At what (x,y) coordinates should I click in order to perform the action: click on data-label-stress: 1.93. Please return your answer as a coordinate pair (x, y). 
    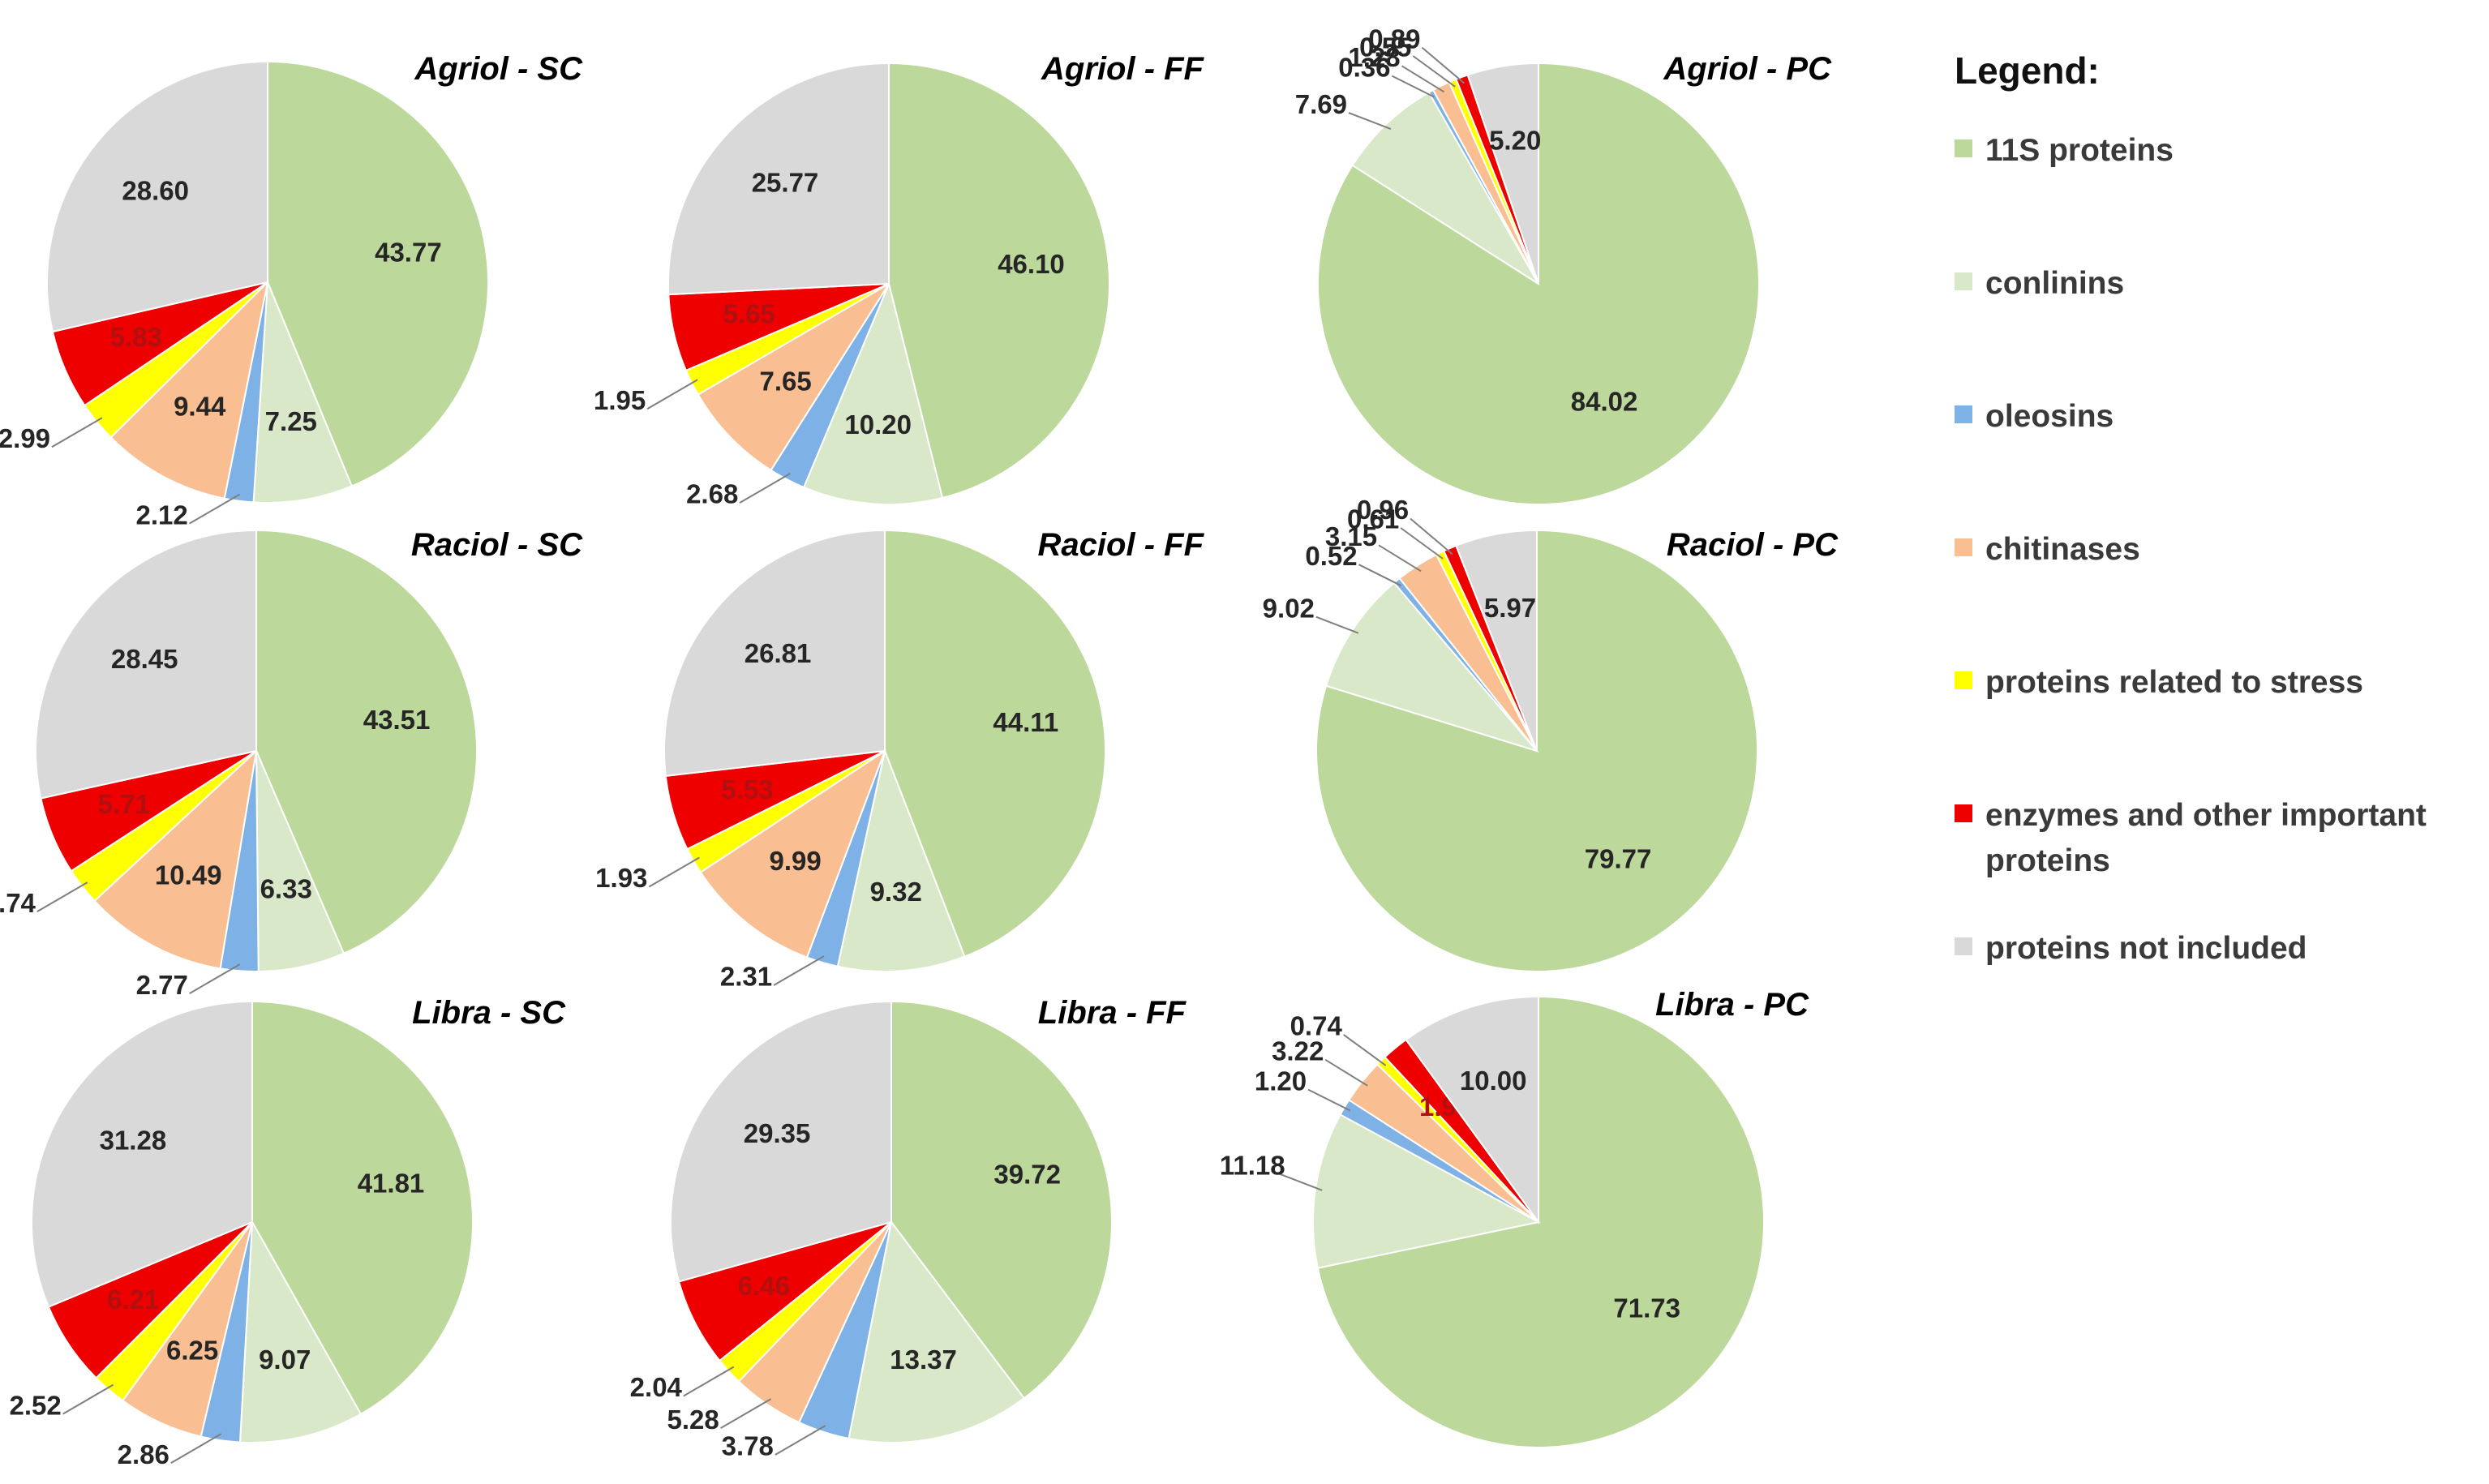
    Looking at the image, I should click on (621, 878).